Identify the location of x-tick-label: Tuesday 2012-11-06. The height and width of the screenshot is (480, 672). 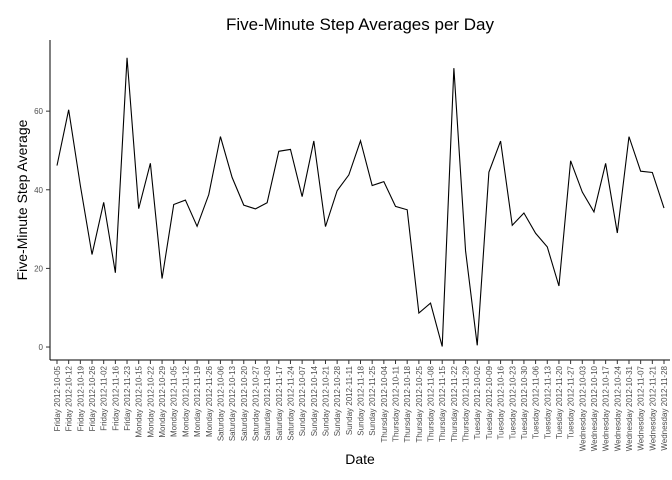
(536, 401).